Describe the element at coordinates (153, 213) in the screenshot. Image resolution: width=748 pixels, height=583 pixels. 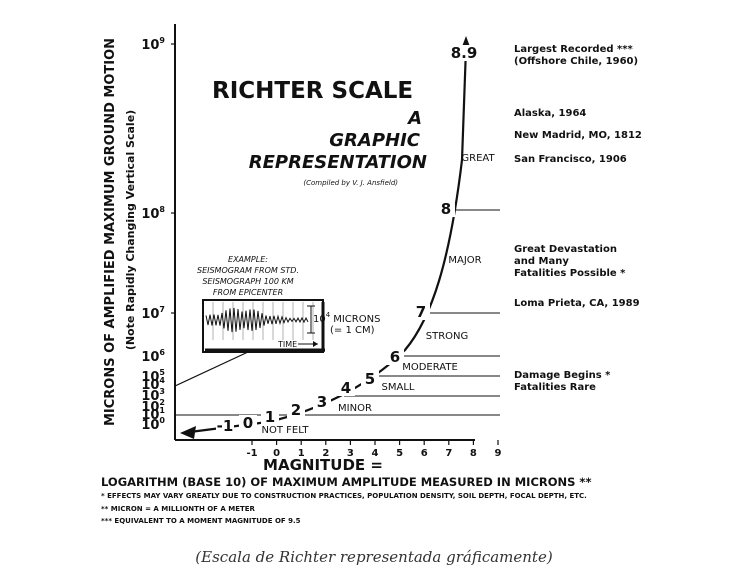
I see `y-tick-label: 108` at that location.